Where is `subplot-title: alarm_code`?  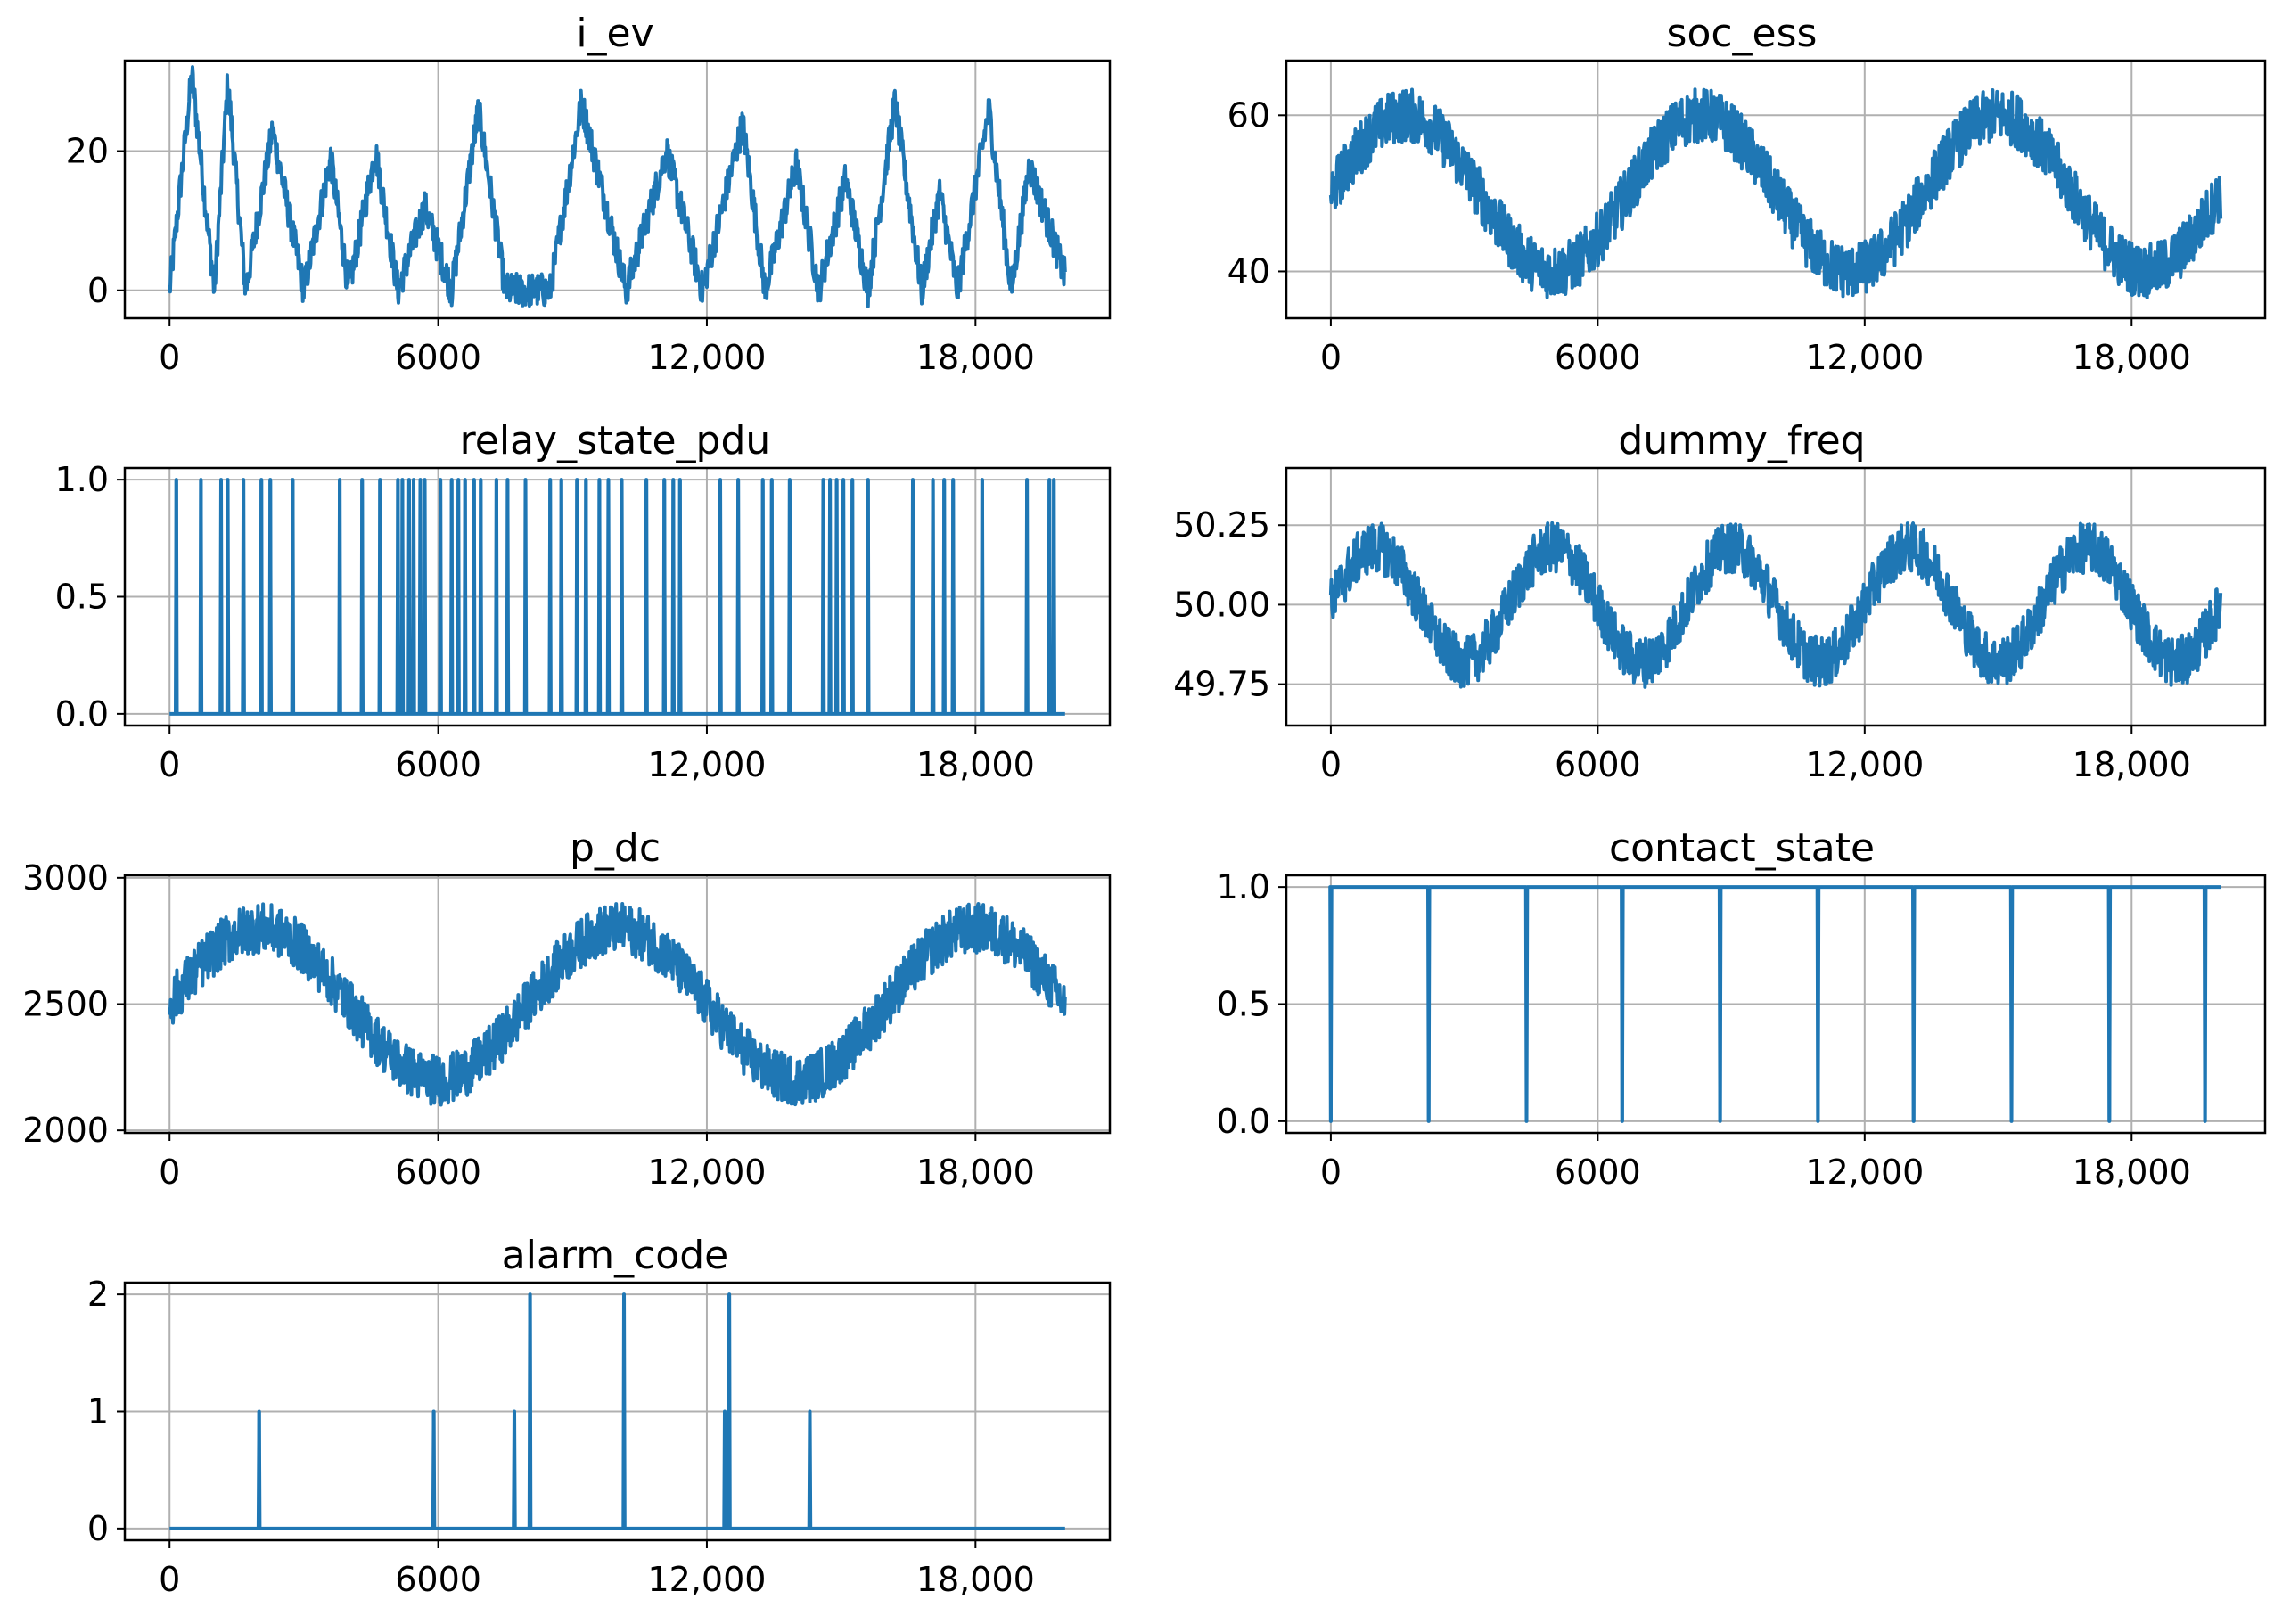
subplot-title: alarm_code is located at coordinates (615, 1255).